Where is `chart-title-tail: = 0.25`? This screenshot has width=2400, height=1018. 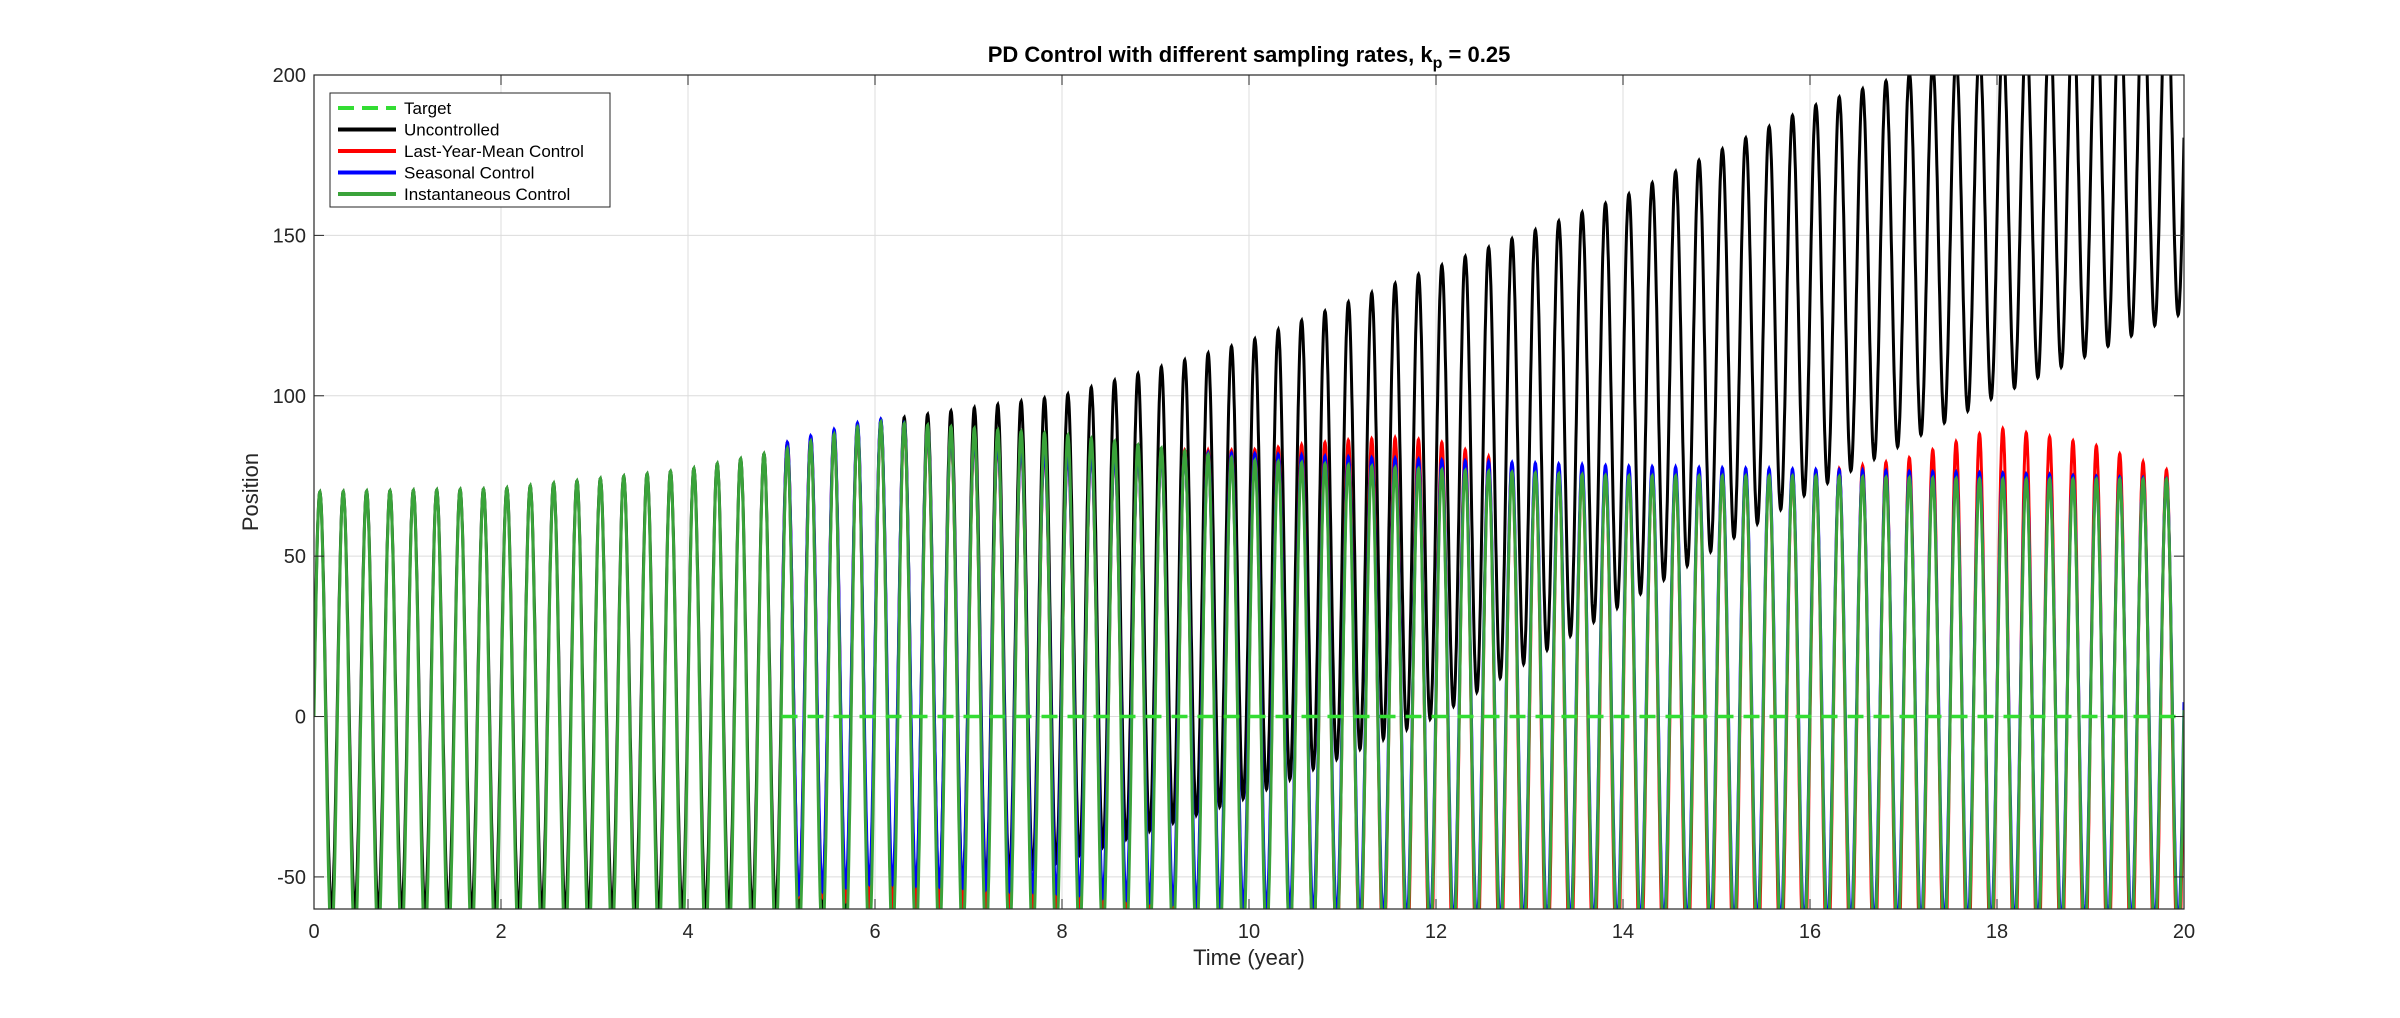
chart-title-tail: = 0.25 is located at coordinates (1476, 54).